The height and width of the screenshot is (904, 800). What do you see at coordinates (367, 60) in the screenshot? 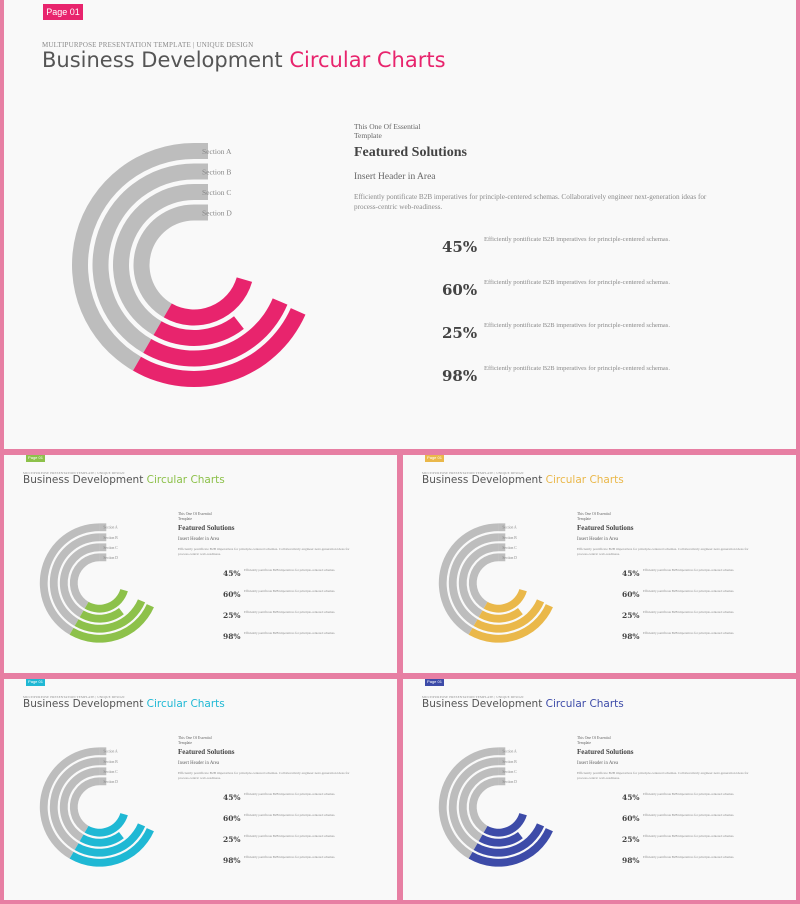
I see `title-accent: Circular Charts` at bounding box center [367, 60].